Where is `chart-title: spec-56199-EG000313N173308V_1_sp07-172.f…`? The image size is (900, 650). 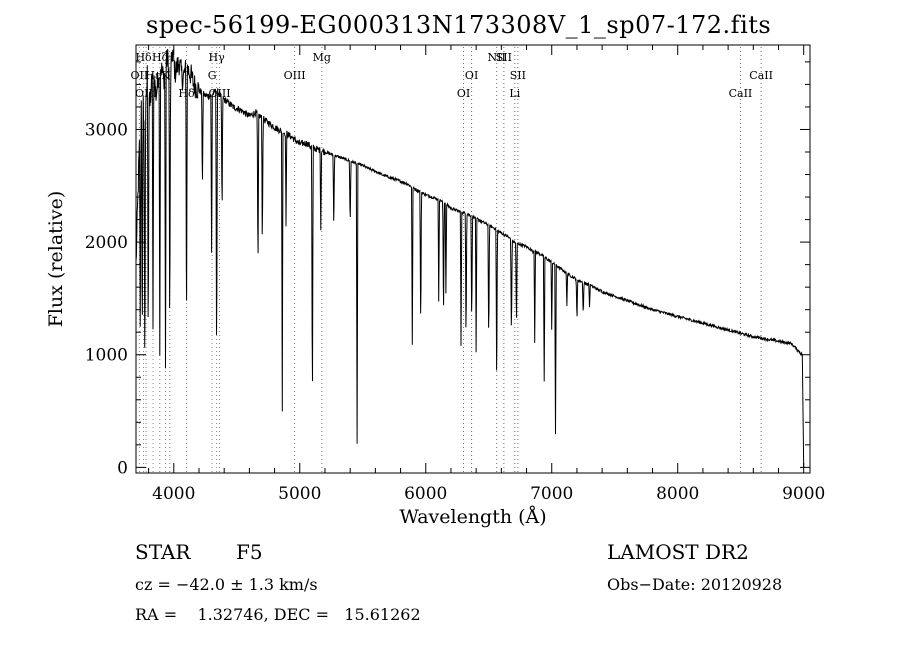
chart-title: spec-56199-EG000313N173308V_1_sp07-172.f… is located at coordinates (459, 25).